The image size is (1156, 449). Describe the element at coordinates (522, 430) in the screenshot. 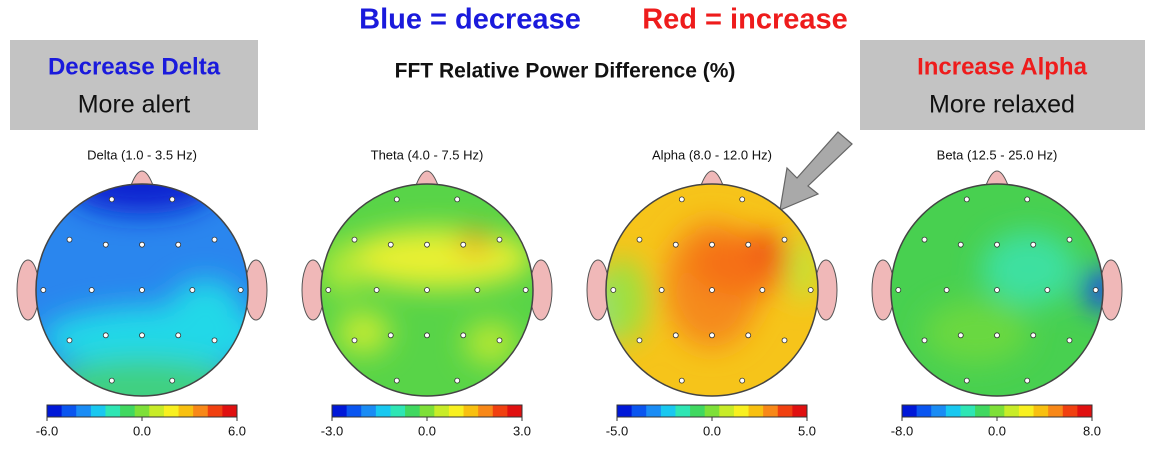

I see `colorbar-tick-label: 3.0` at that location.